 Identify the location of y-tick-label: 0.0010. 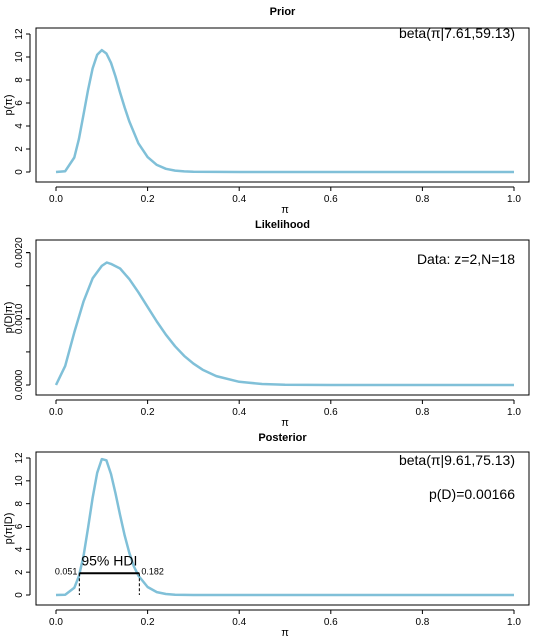
(19, 318).